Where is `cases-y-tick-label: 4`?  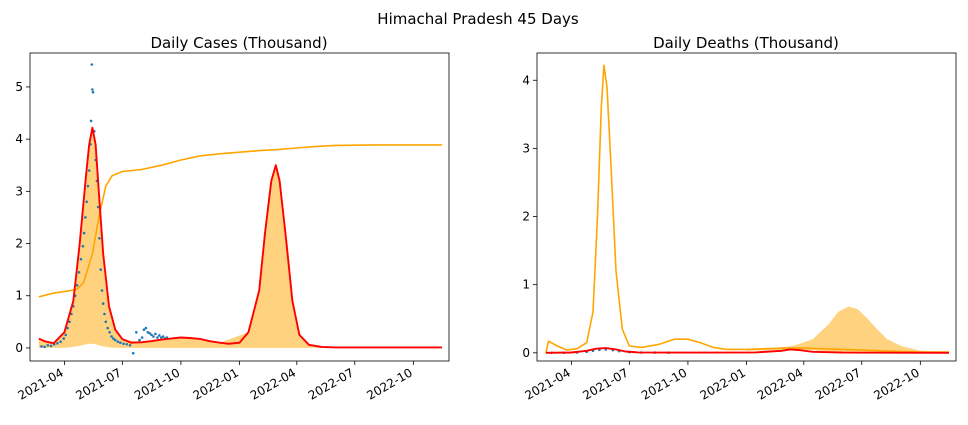
cases-y-tick-label: 4 is located at coordinates (19, 139).